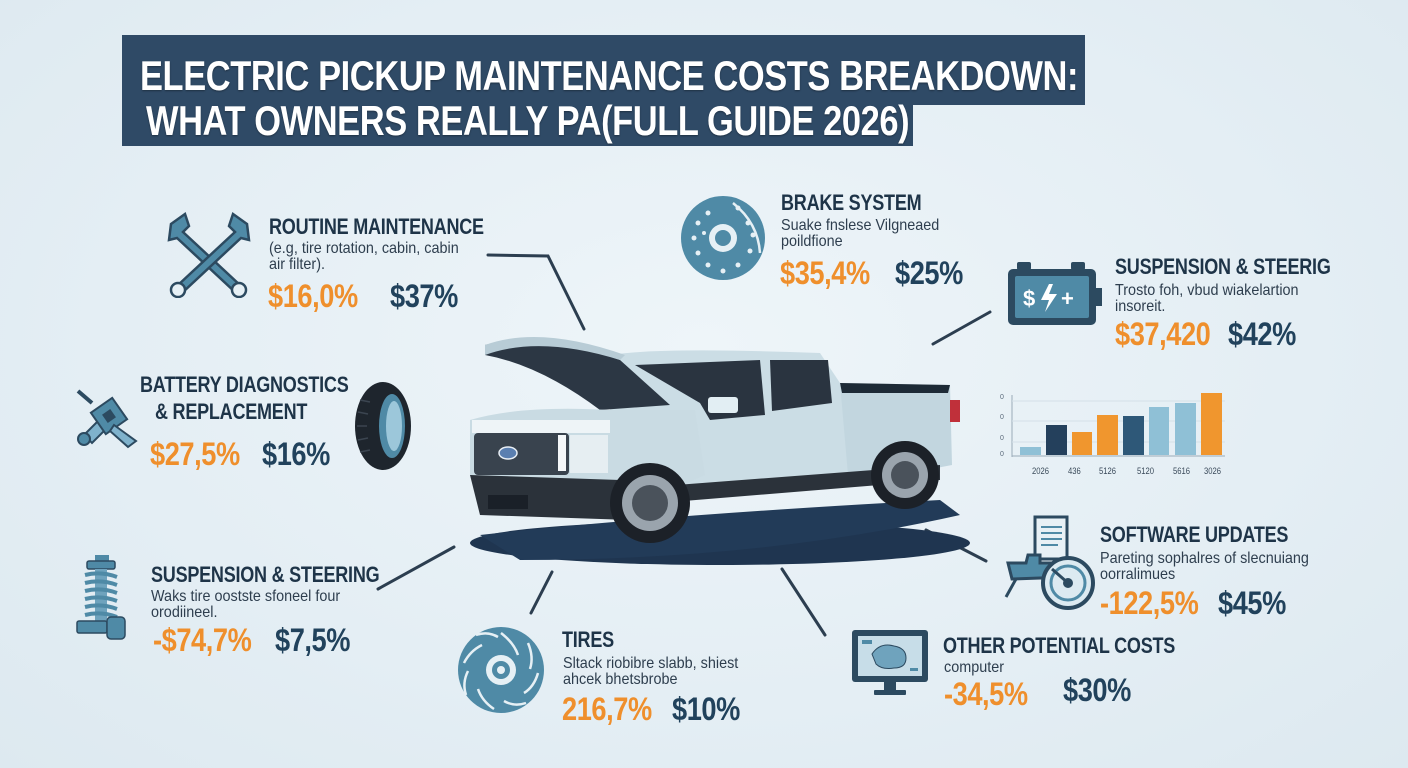 The height and width of the screenshot is (768, 1408). What do you see at coordinates (1138, 574) in the screenshot?
I see `software-desc-line2: oorralimues` at bounding box center [1138, 574].